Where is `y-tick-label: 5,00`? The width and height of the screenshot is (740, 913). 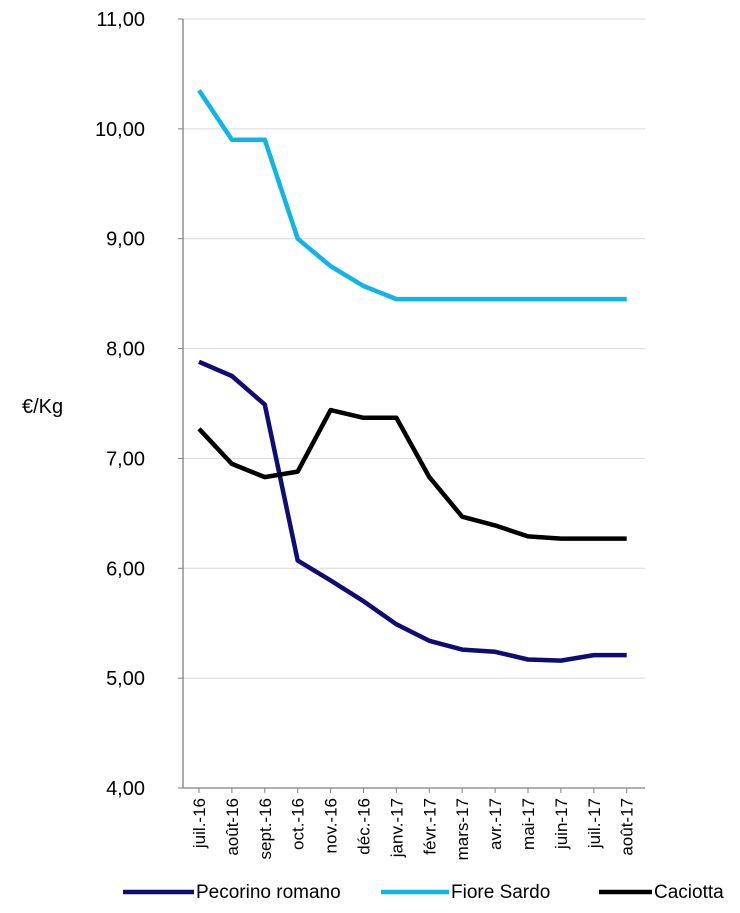
y-tick-label: 5,00 is located at coordinates (125, 679).